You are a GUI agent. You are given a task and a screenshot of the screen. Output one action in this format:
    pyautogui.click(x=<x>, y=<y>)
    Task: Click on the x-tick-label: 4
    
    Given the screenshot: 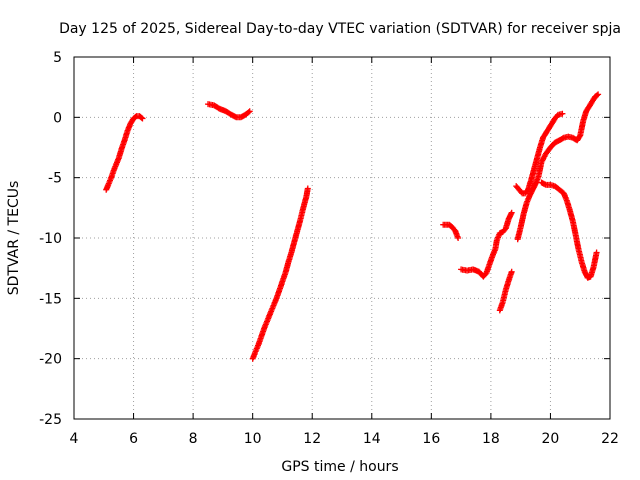 What is the action you would take?
    pyautogui.click(x=74, y=439)
    